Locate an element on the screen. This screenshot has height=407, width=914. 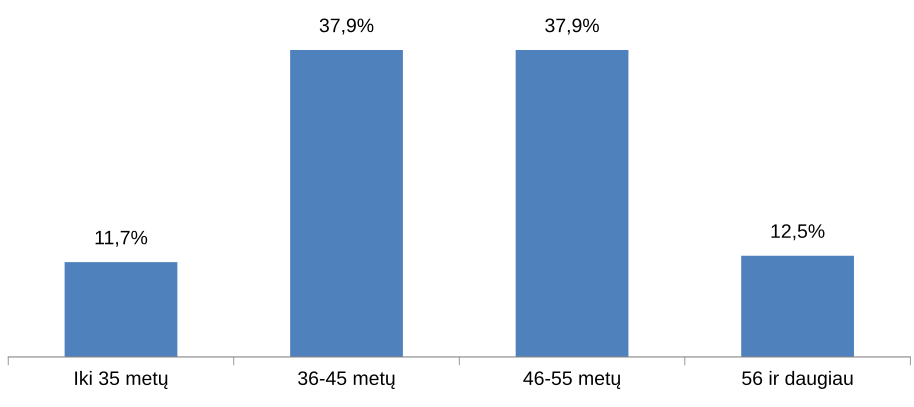
data-label: 12,5% is located at coordinates (797, 232).